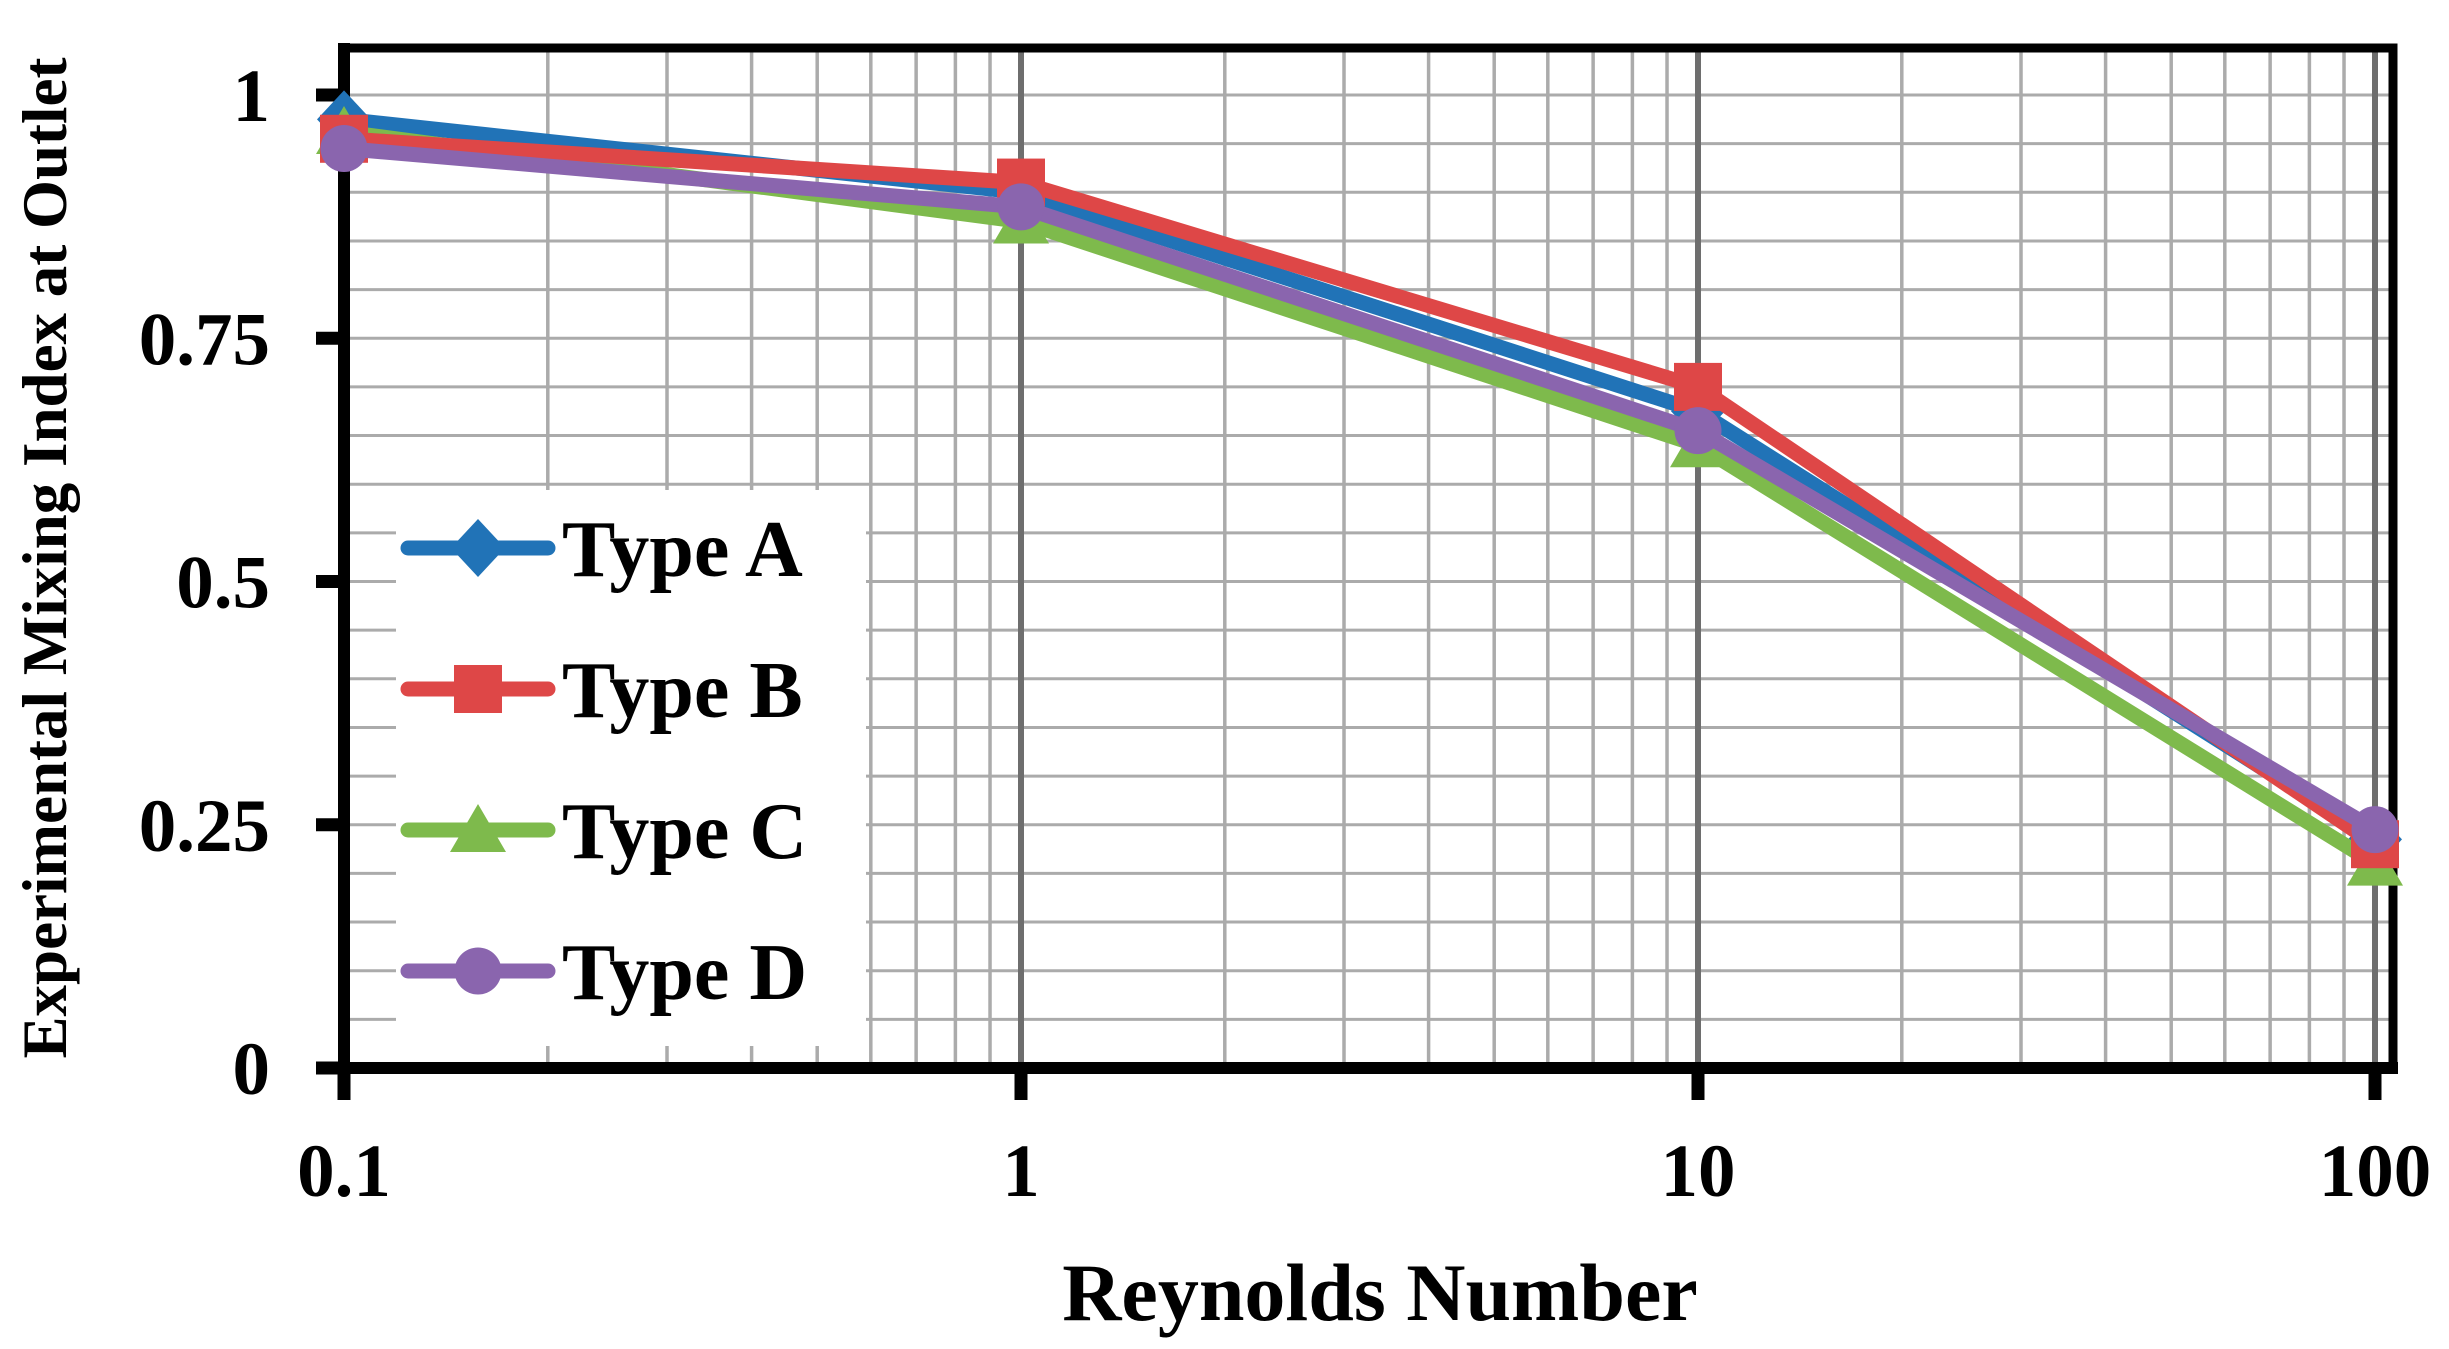  I want to click on legend-entry-type-d: Type D, so click(603, 973).